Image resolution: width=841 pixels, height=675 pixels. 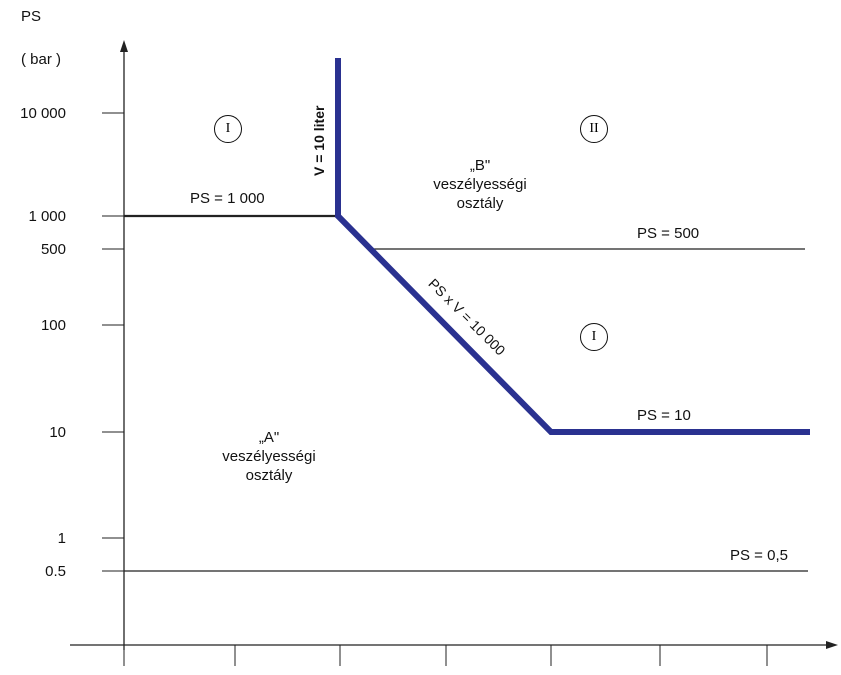 What do you see at coordinates (53, 325) in the screenshot?
I see `y-tick-label-100: 100` at bounding box center [53, 325].